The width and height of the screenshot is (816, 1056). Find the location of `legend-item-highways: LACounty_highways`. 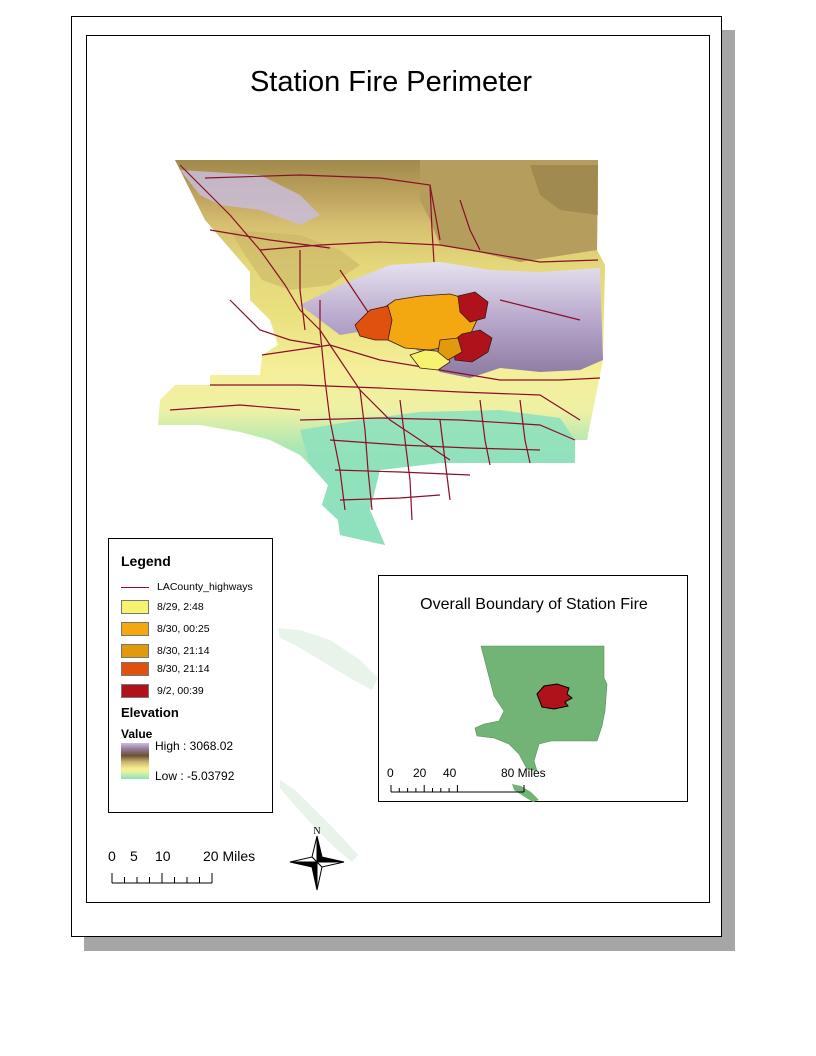

legend-item-highways: LACounty_highways is located at coordinates (187, 587).